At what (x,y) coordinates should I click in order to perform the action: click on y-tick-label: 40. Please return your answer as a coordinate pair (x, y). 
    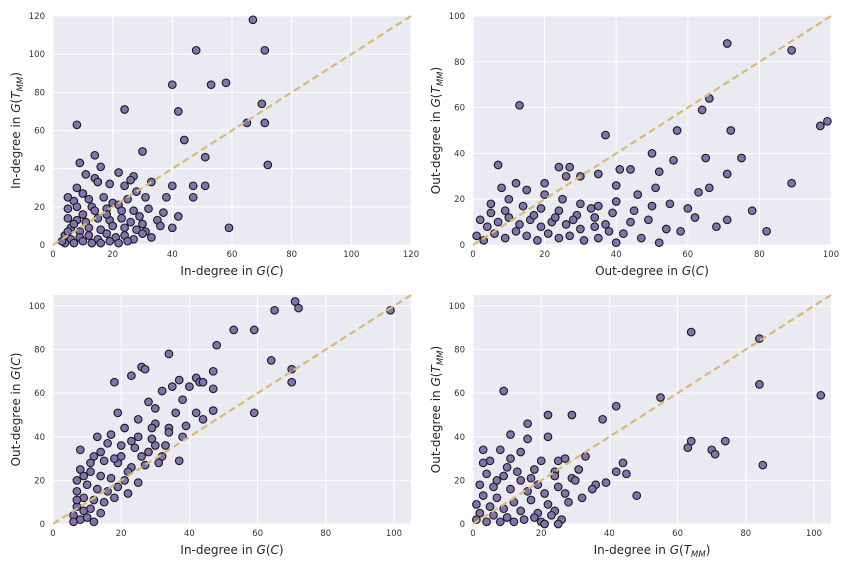
    Looking at the image, I should click on (459, 438).